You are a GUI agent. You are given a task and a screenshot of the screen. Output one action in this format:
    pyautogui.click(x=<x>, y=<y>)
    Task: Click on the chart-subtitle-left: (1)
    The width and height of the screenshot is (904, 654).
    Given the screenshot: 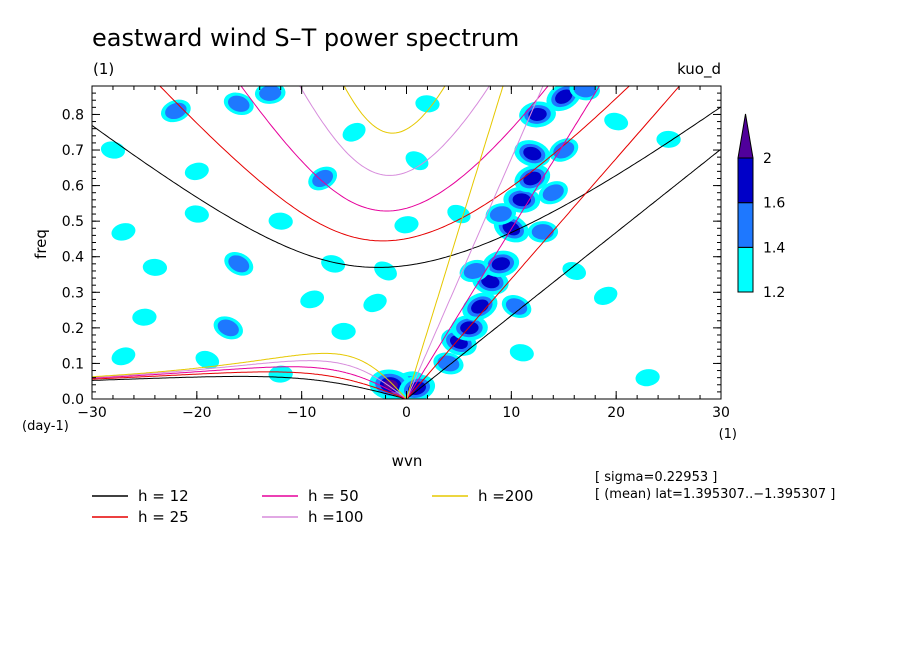 What is the action you would take?
    pyautogui.click(x=103, y=69)
    